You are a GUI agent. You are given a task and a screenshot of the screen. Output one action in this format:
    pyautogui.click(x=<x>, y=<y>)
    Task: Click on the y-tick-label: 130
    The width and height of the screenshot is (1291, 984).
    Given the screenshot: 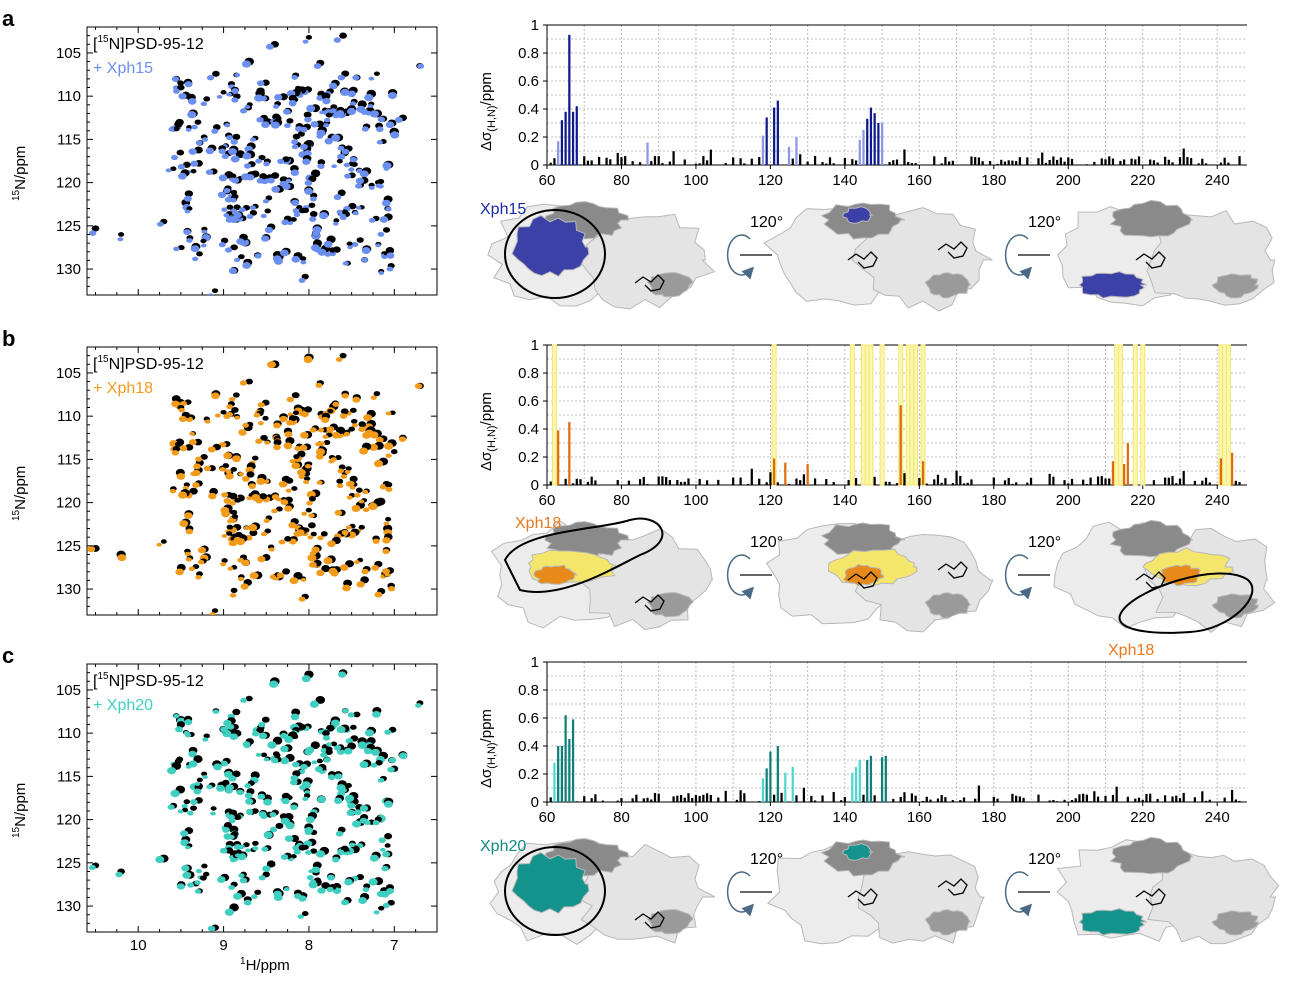 What is the action you would take?
    pyautogui.click(x=68, y=589)
    